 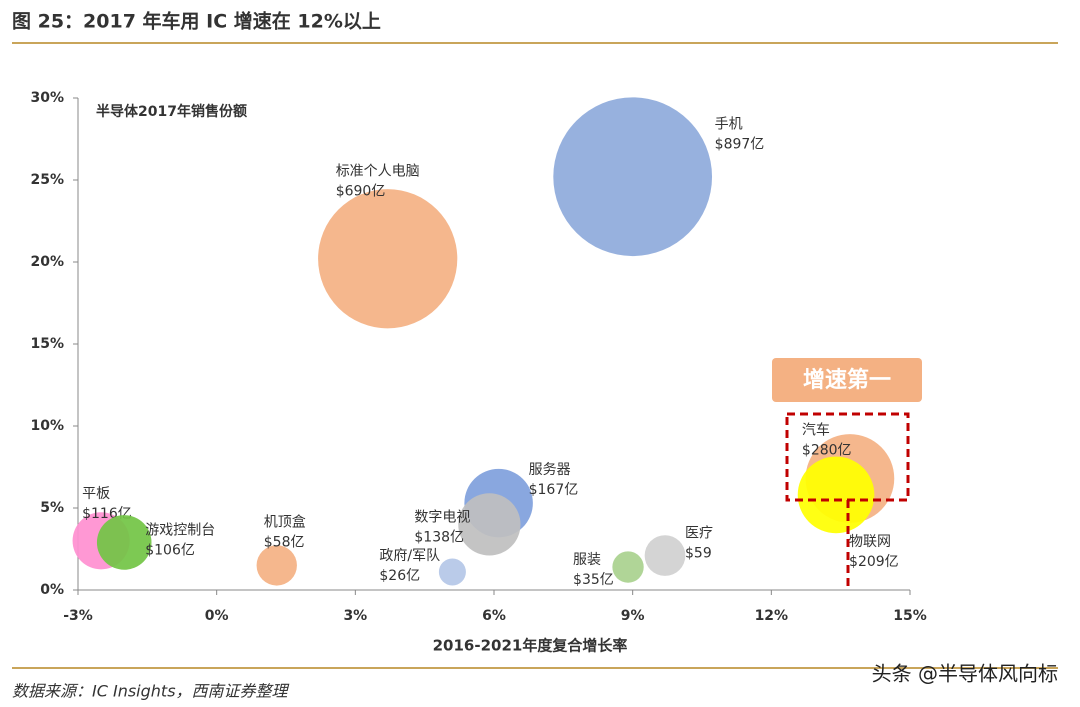 What do you see at coordinates (633, 616) in the screenshot?
I see `x-tick-label: 9%` at bounding box center [633, 616].